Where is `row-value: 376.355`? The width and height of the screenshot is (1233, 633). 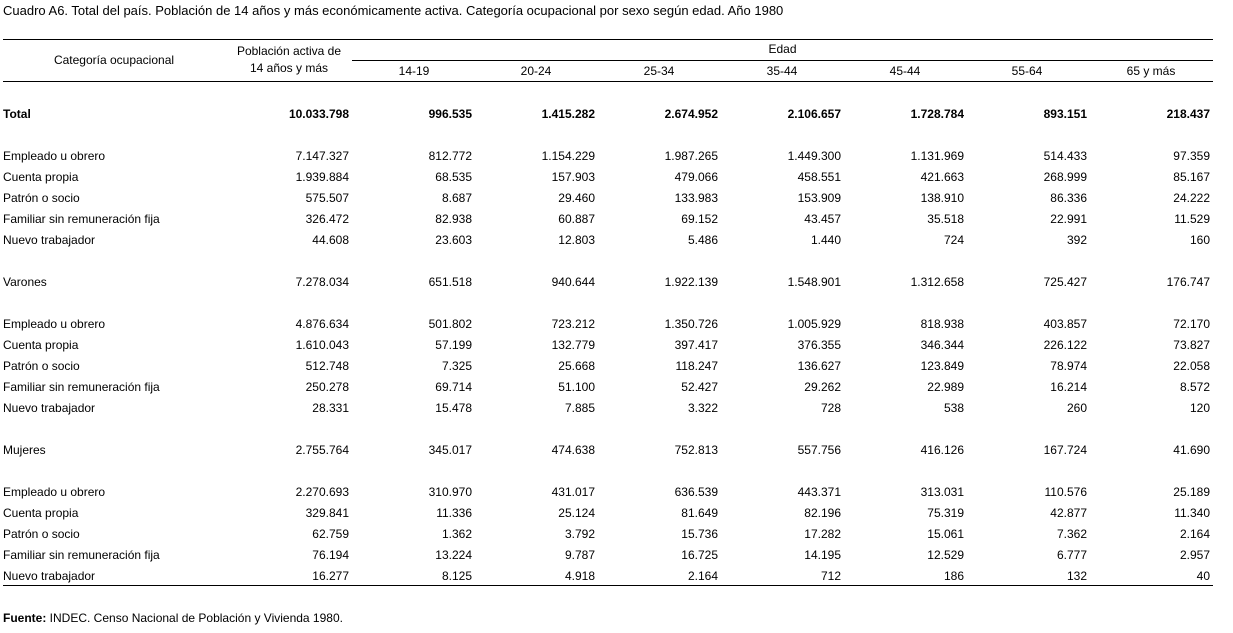 row-value: 376.355 is located at coordinates (819, 345).